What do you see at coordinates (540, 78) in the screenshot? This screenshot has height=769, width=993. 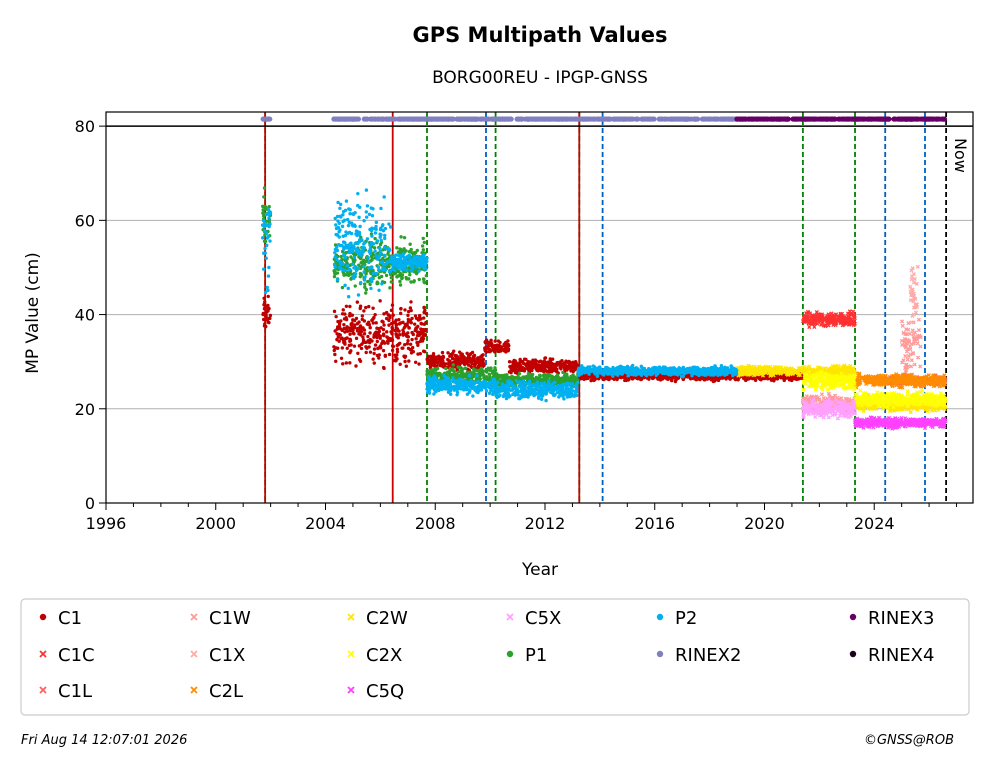 I see `chart-subtitle: BORG00REU - IPGP-GNSS` at bounding box center [540, 78].